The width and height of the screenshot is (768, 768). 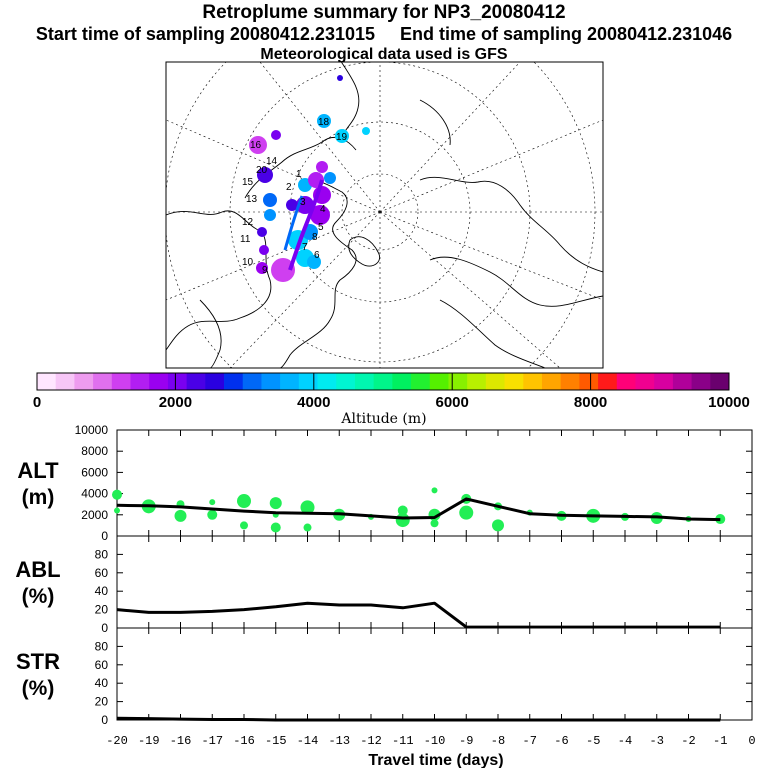 I want to click on colorbar-tick-label: 4000, so click(x=313, y=402).